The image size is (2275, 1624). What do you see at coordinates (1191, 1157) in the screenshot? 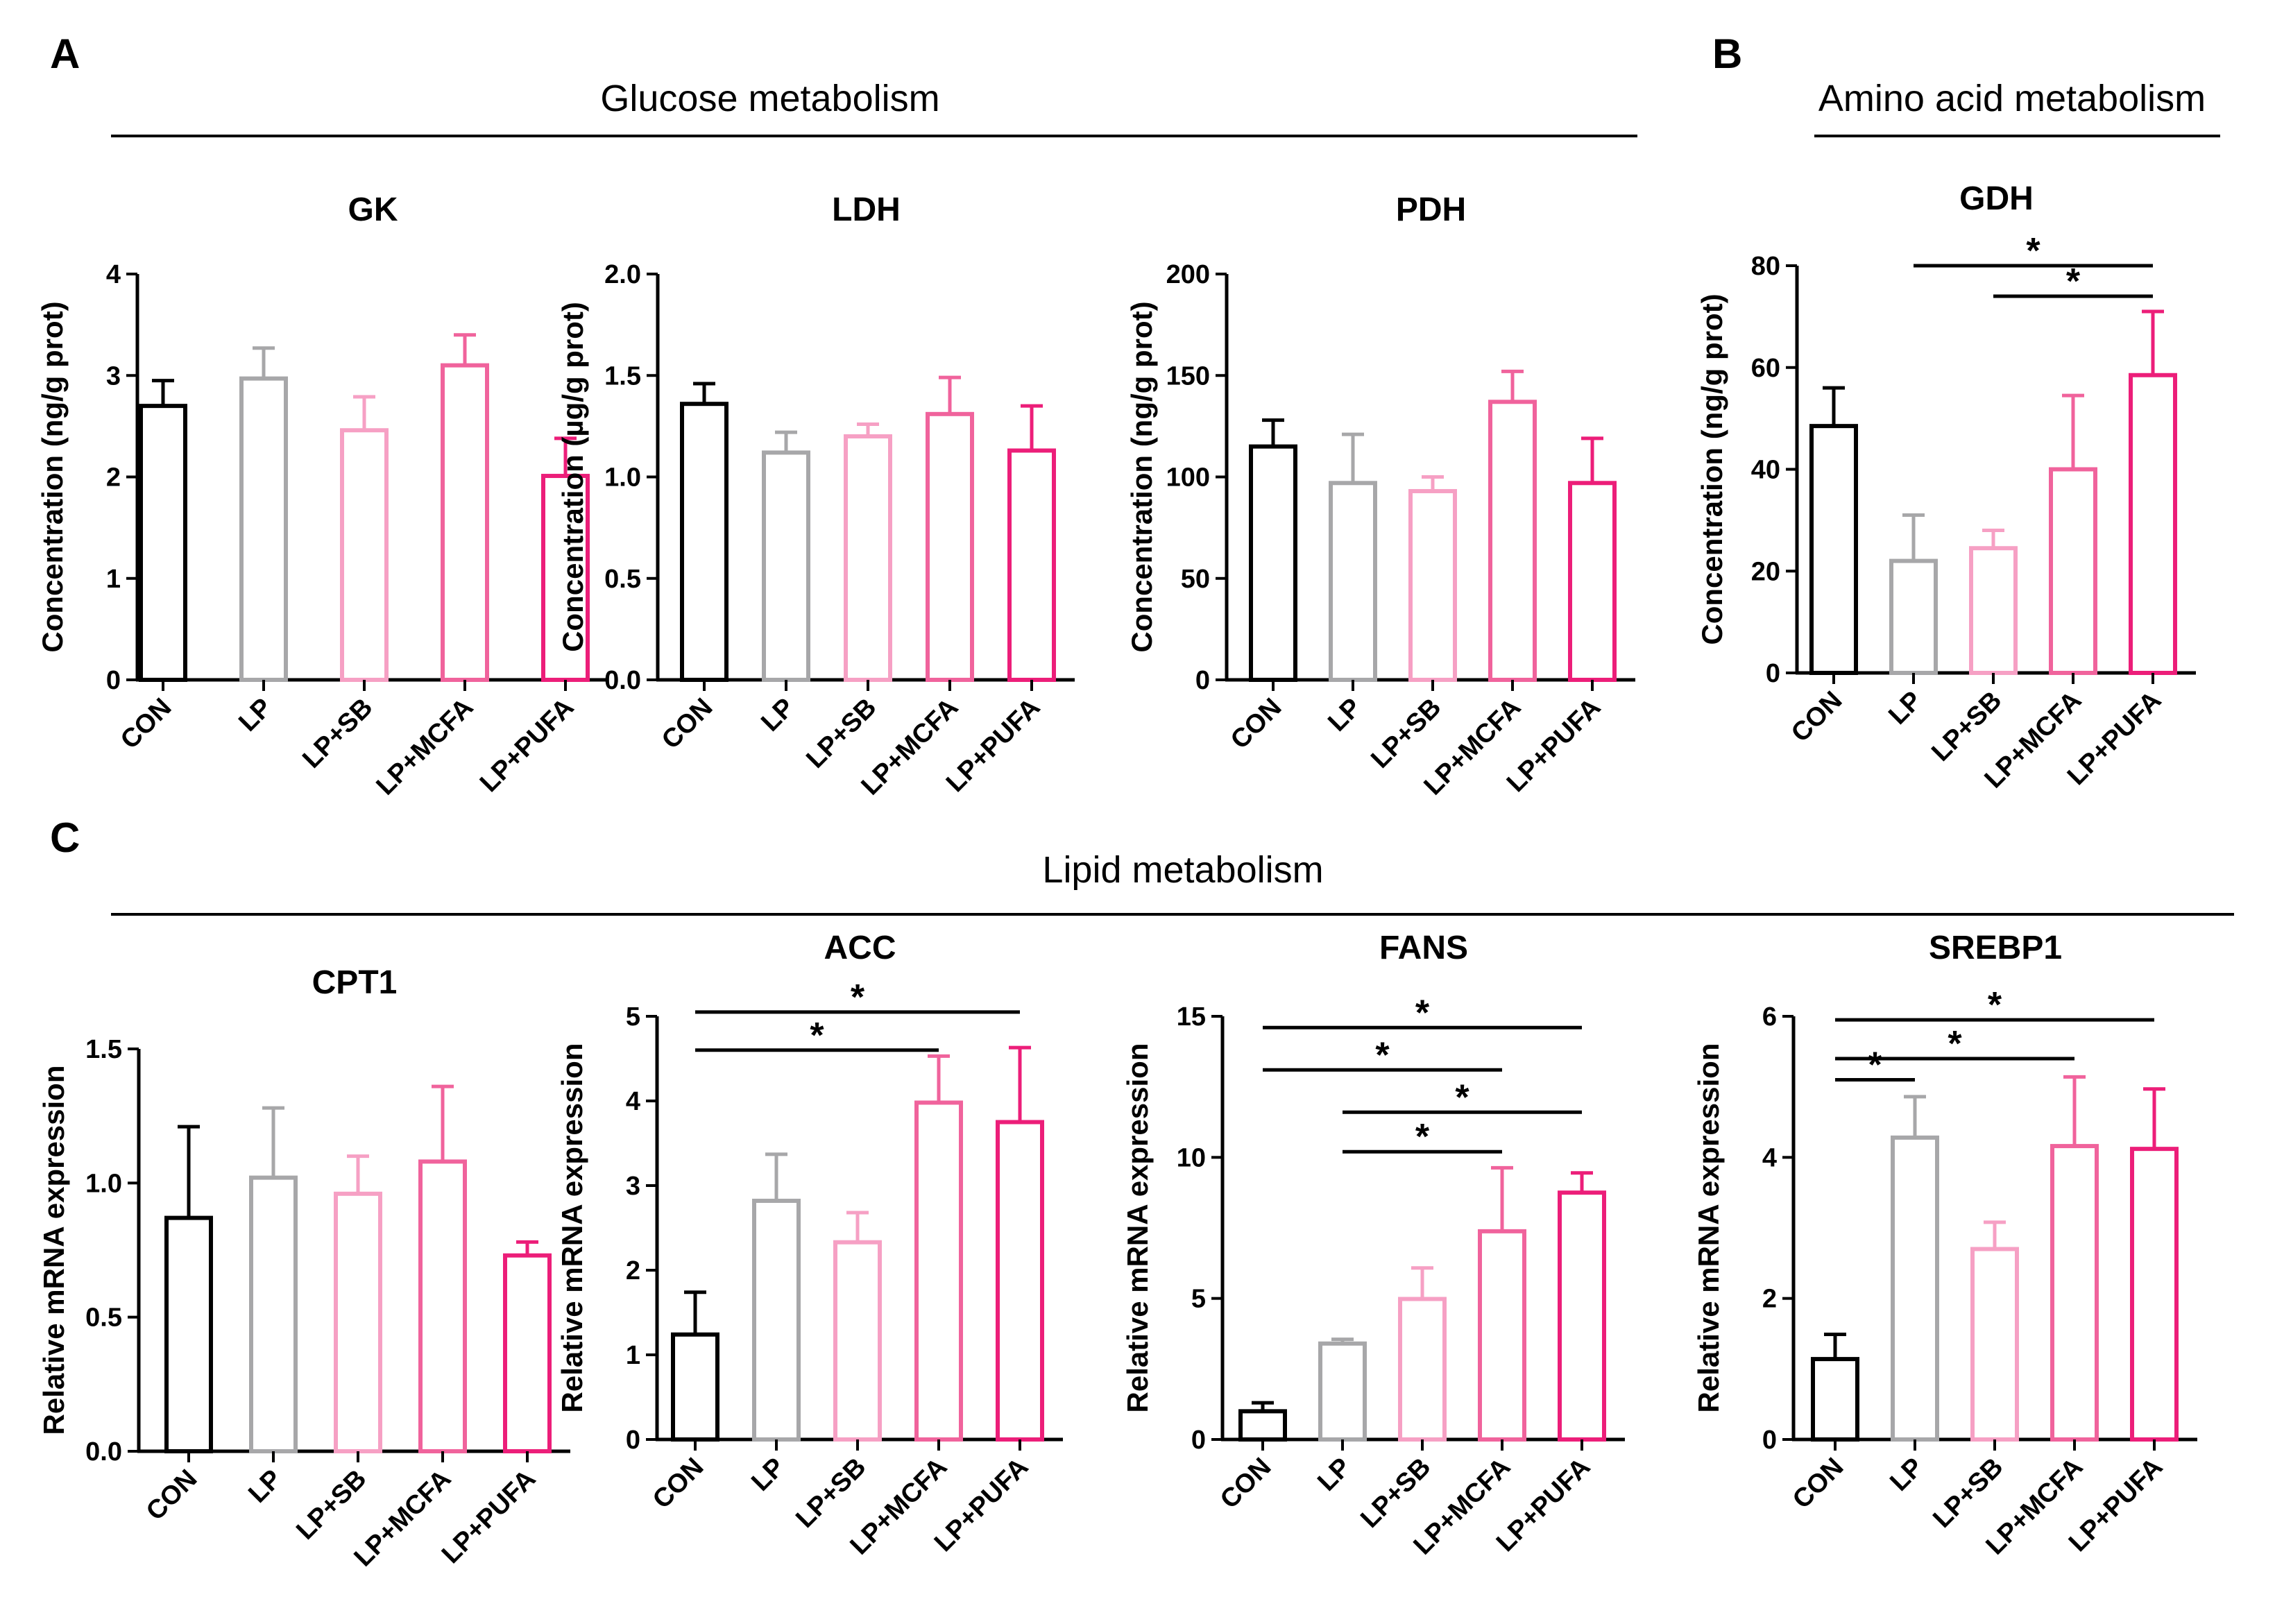
I see `y-tick-label: 10` at bounding box center [1191, 1157].